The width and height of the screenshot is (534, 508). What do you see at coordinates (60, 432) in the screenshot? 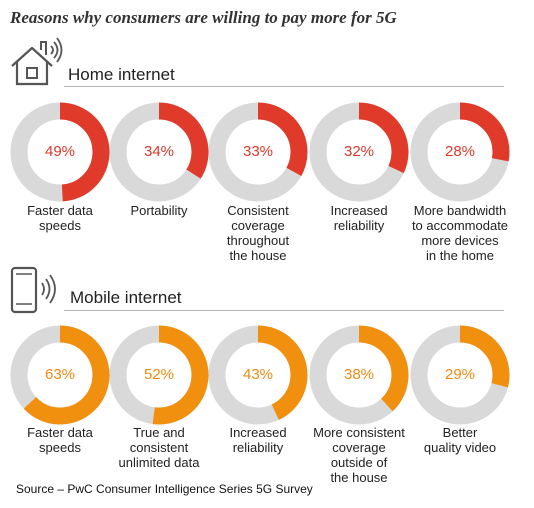
I see `mobile-category-line: Faster data` at bounding box center [60, 432].